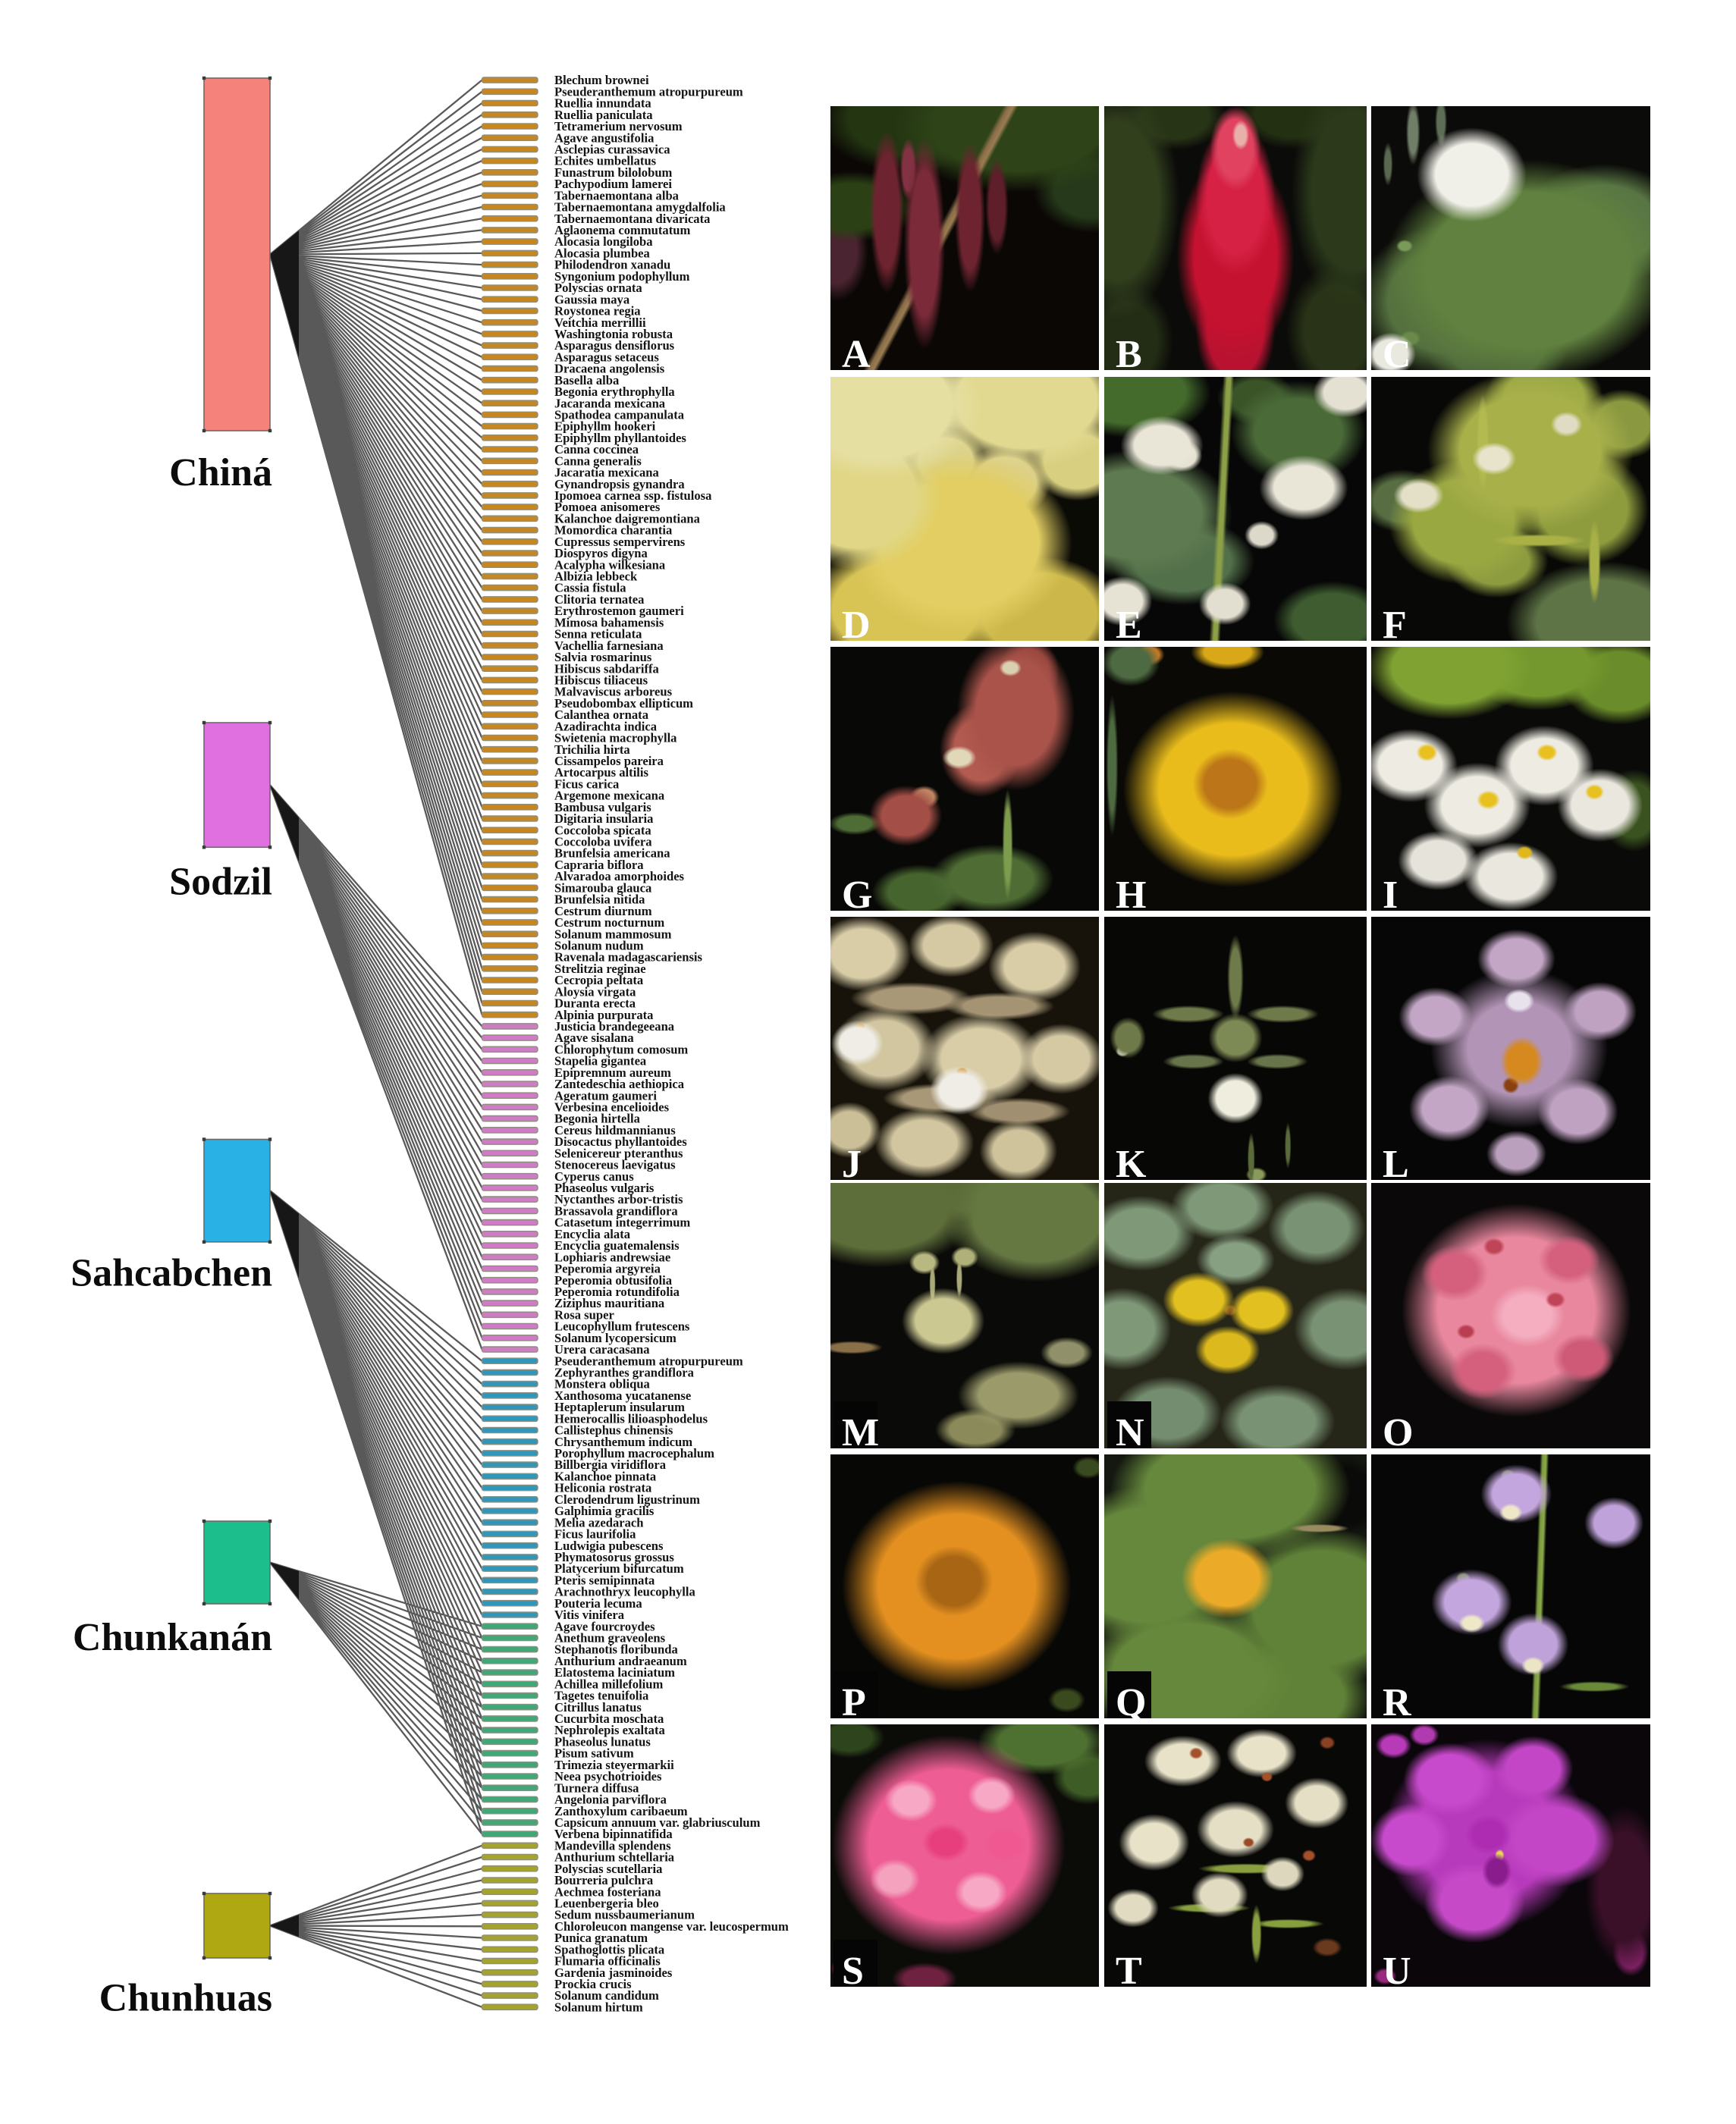  What do you see at coordinates (609, 1303) in the screenshot?
I see `svg-text: Ziziphus mauritiana` at bounding box center [609, 1303].